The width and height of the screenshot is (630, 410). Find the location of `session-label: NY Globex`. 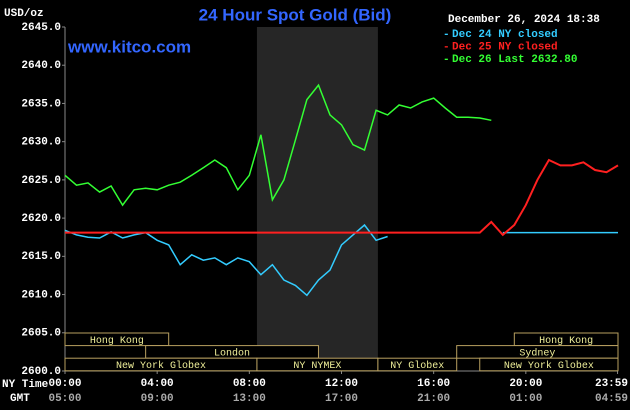

session-label: NY Globex is located at coordinates (417, 366).